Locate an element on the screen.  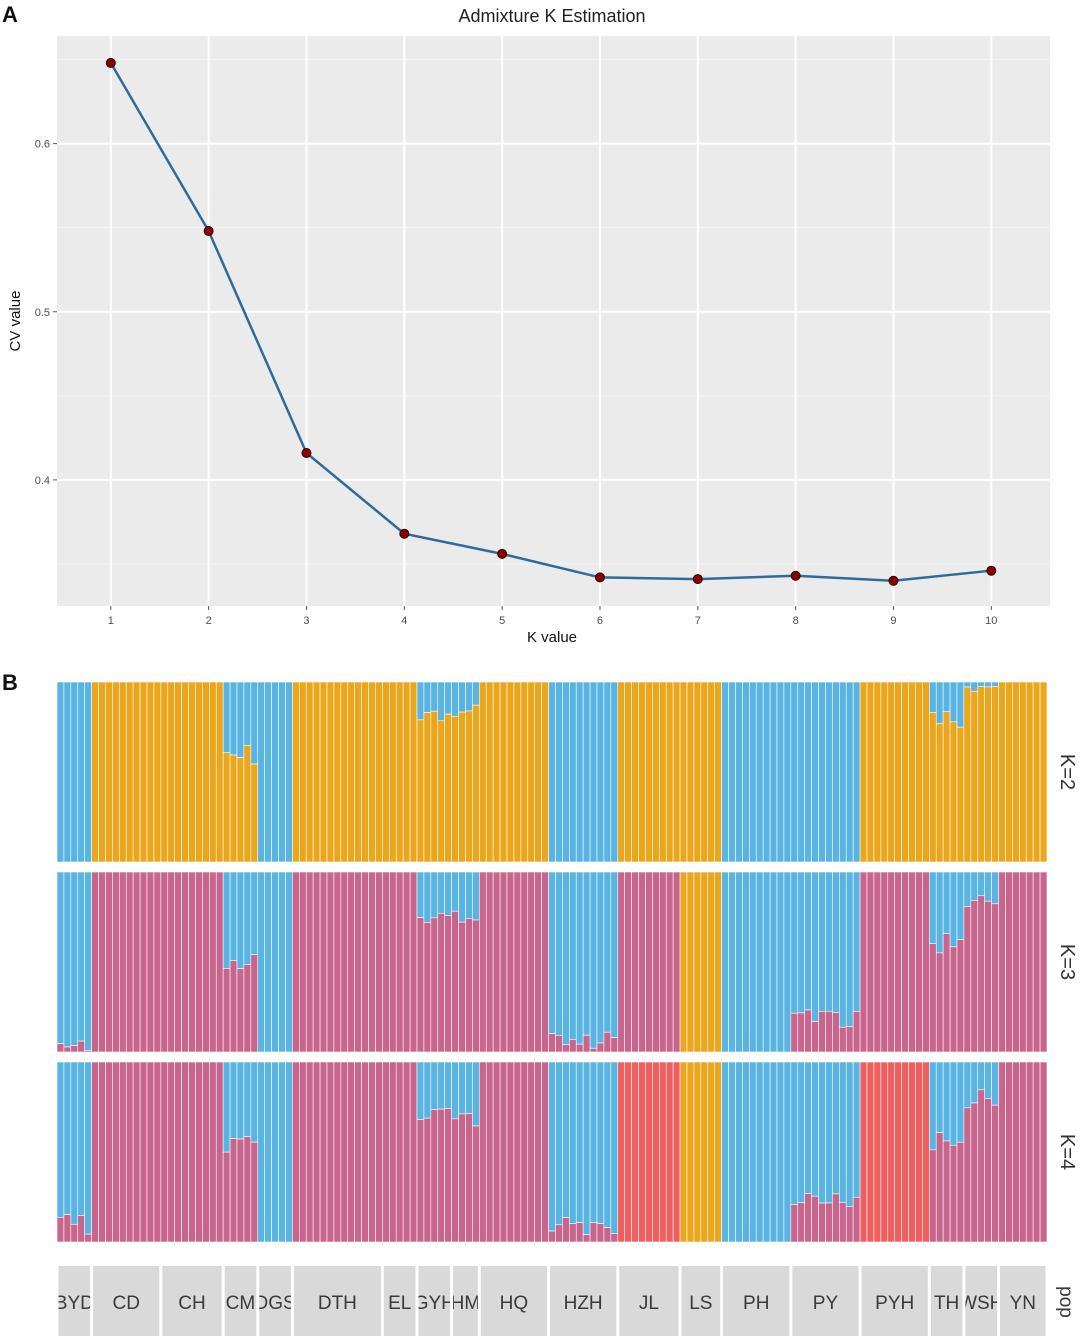
pop-strip is located at coordinates (275, 1301).